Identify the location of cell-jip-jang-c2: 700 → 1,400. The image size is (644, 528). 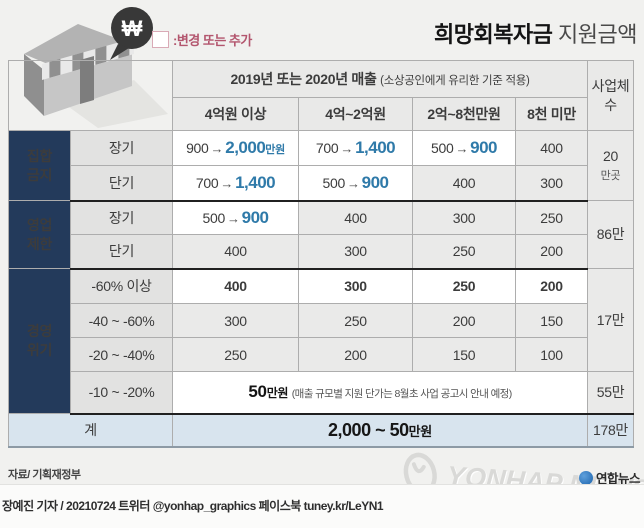
(355, 148).